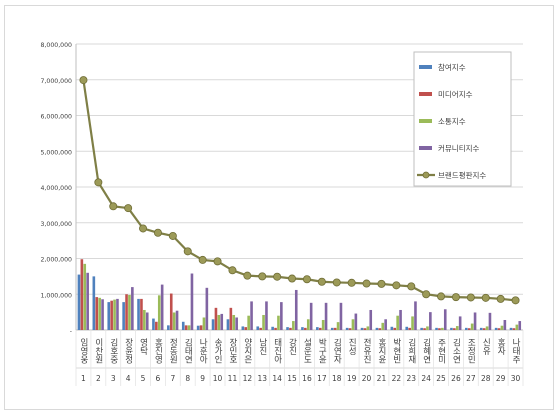 This screenshot has height=418, width=560. I want to click on x-category-label: 남진, so click(262, 346).